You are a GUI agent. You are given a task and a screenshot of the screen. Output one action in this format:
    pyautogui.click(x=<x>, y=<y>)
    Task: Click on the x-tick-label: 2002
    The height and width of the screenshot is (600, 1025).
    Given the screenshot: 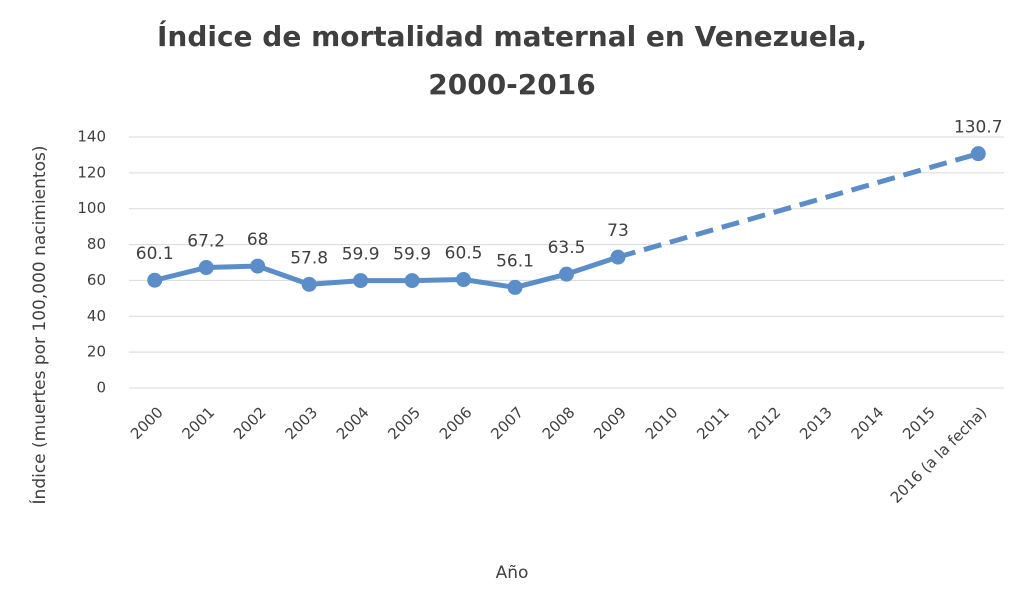 What is the action you would take?
    pyautogui.click(x=250, y=423)
    